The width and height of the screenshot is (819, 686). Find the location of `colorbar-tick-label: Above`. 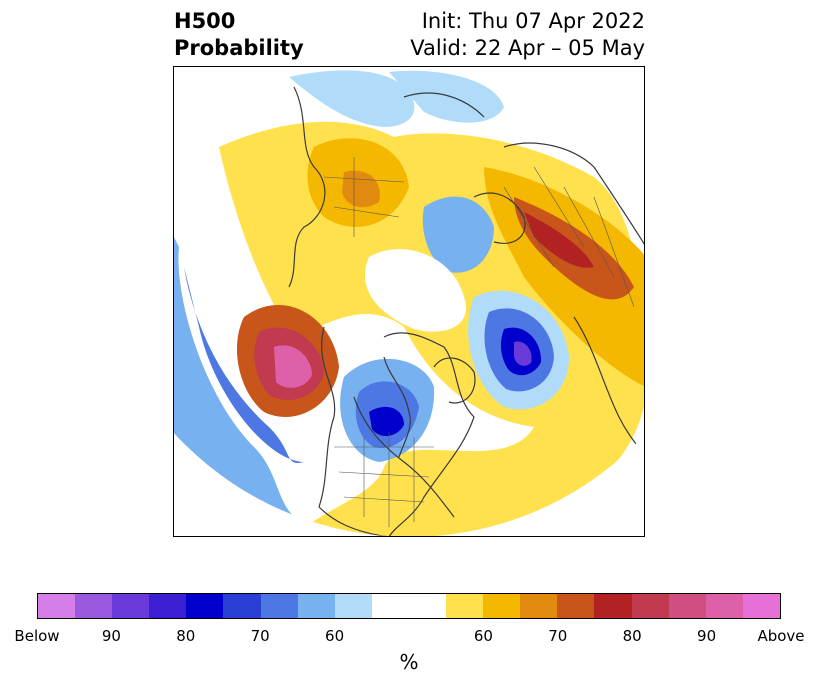

colorbar-tick-label: Above is located at coordinates (781, 636).